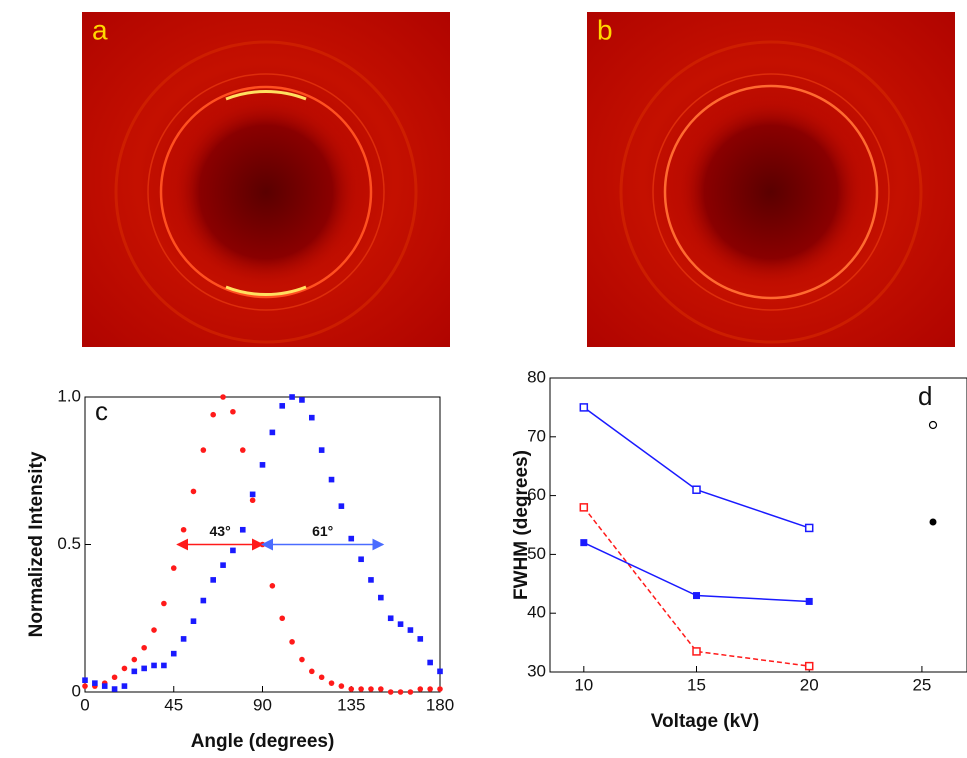 The image size is (967, 758). What do you see at coordinates (76, 690) in the screenshot?
I see `y-tick-label: 0` at bounding box center [76, 690].